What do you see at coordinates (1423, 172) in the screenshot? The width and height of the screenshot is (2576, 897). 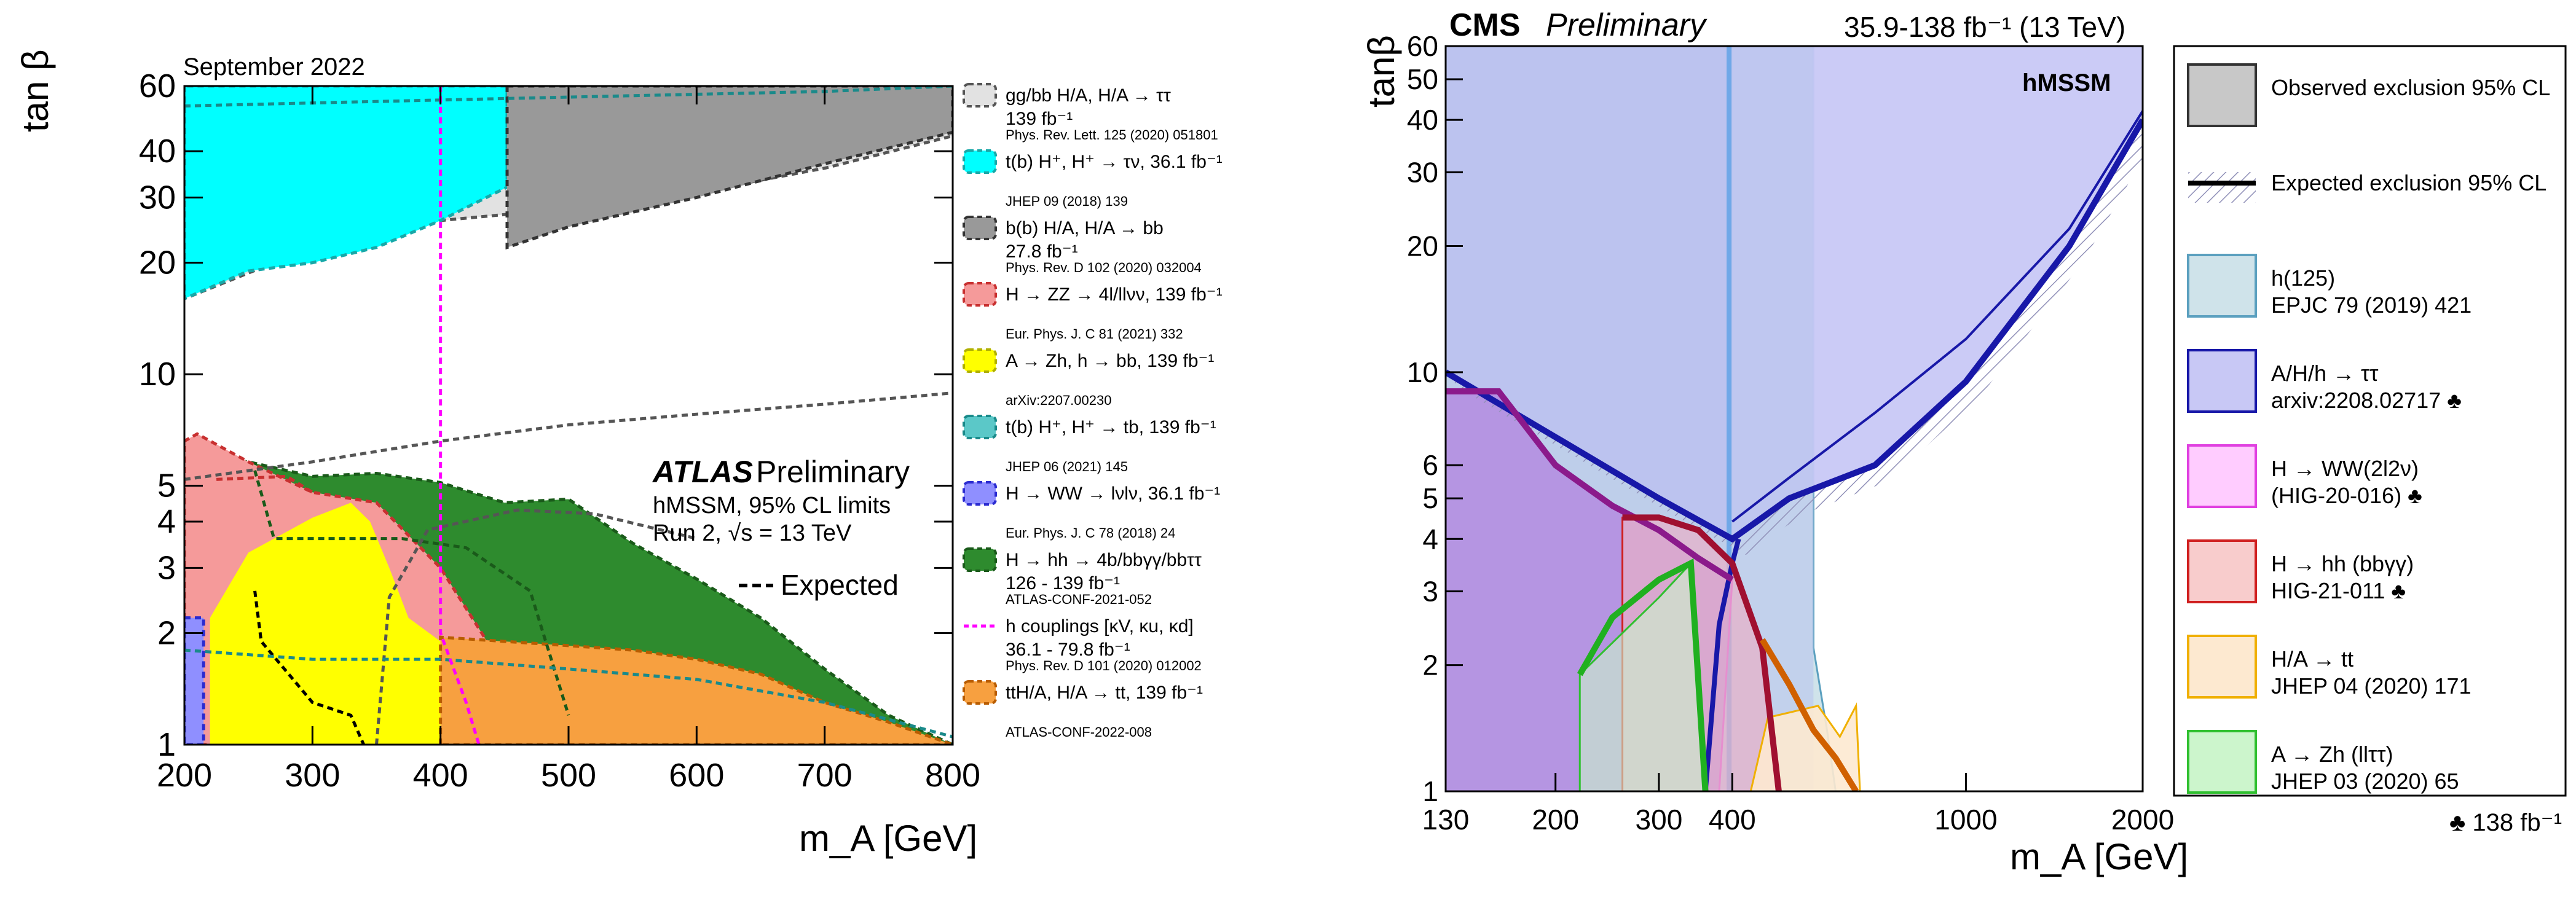 I see `y-tick-label: 30` at bounding box center [1423, 172].